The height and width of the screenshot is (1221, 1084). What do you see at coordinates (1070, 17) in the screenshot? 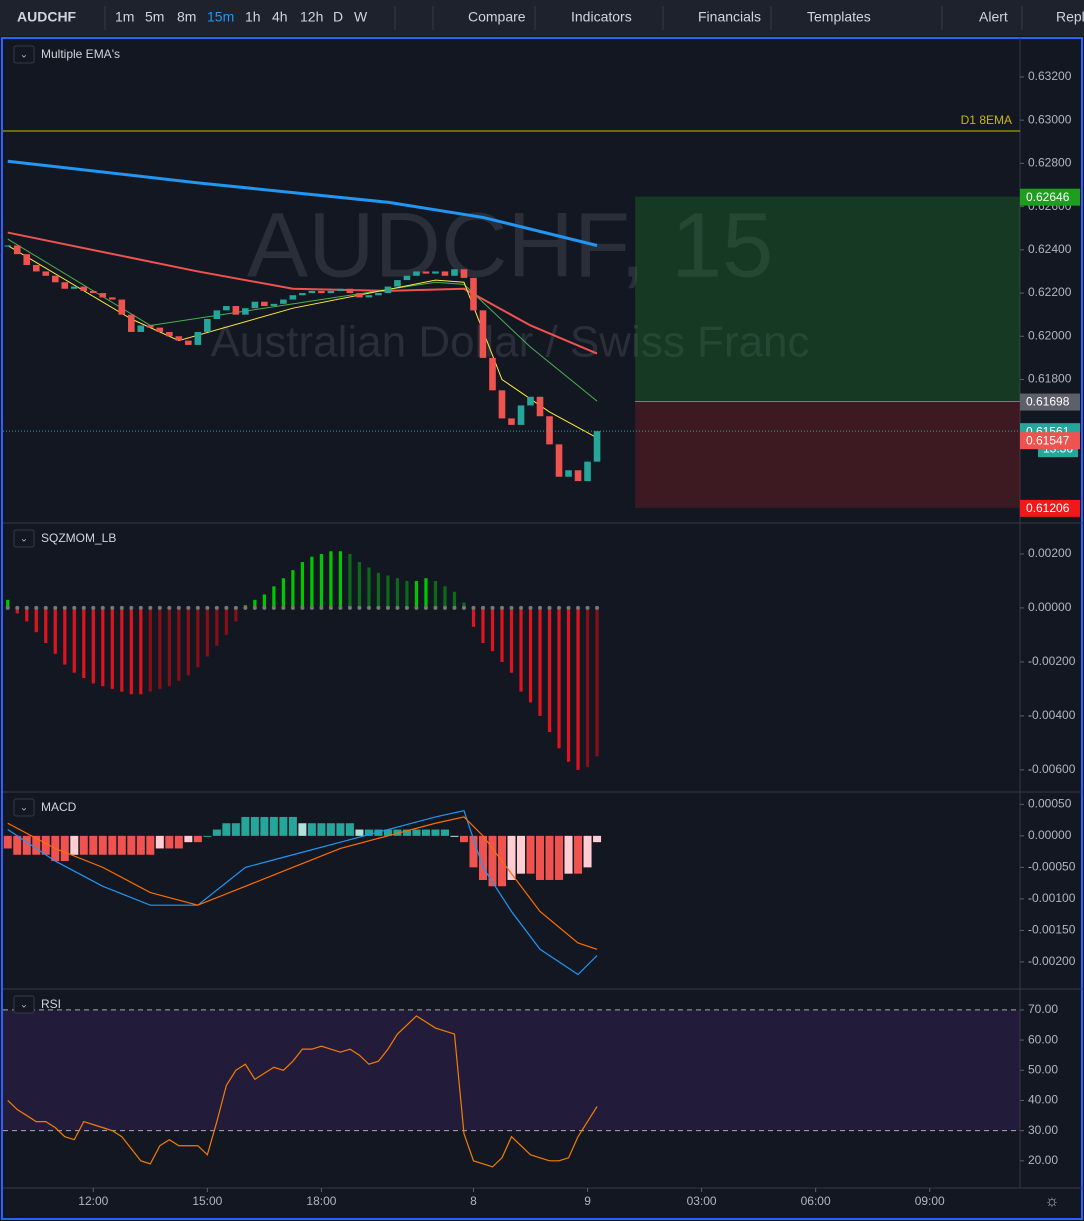
I see `toolbar-button: Repl` at bounding box center [1070, 17].